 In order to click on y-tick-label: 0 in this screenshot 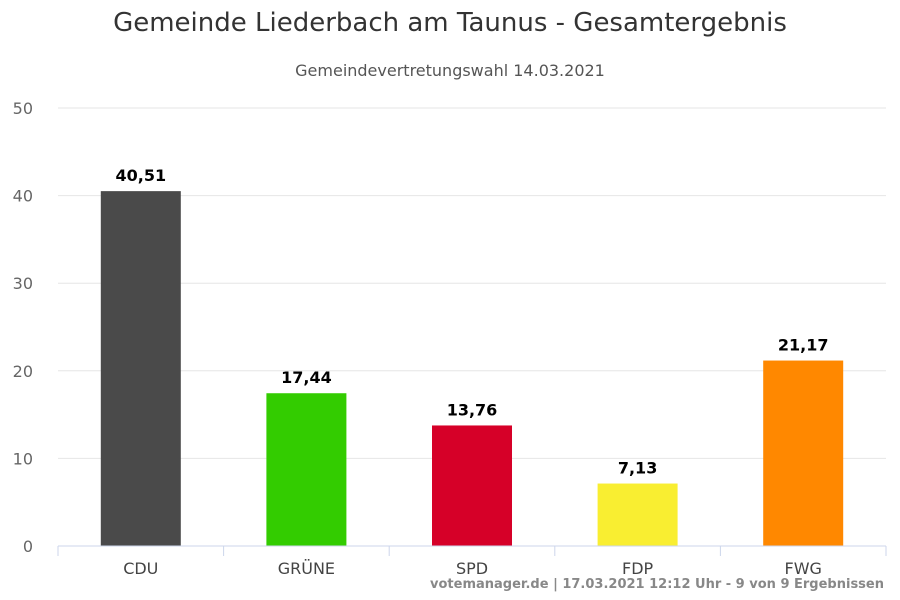, I will do `click(28, 546)`.